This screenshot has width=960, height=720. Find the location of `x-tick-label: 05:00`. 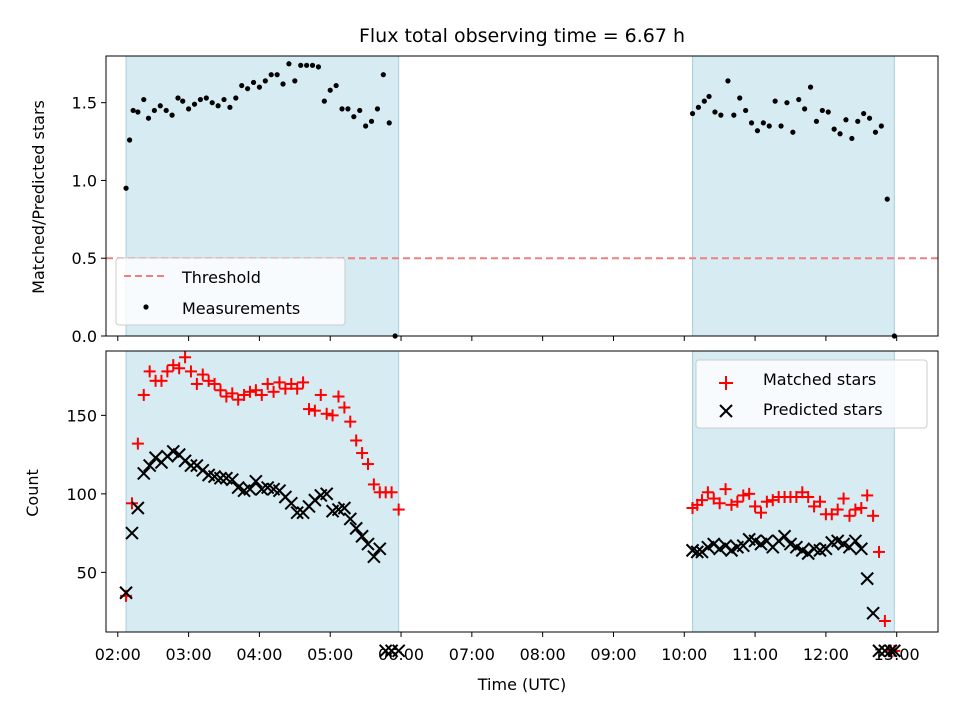

x-tick-label: 05:00 is located at coordinates (330, 654).